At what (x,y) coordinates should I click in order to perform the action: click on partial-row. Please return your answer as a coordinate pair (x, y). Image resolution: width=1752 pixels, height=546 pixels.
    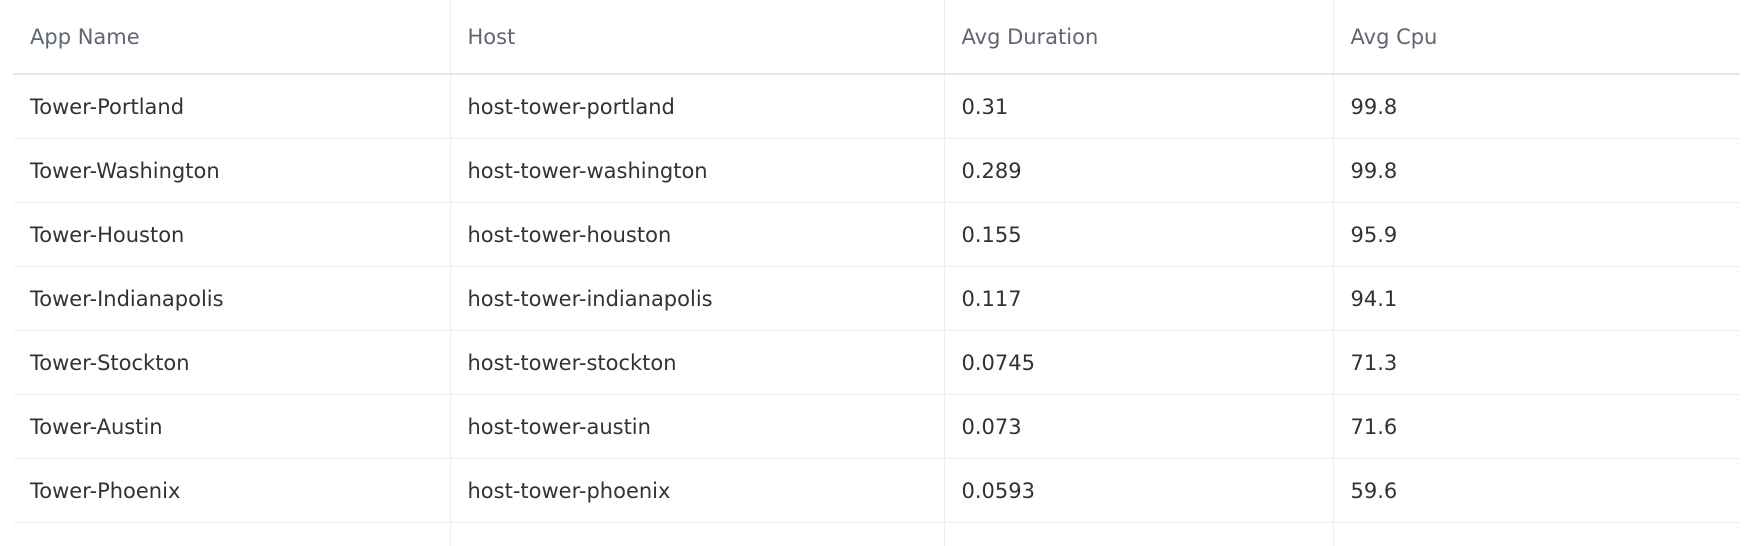
    Looking at the image, I should click on (876, 534).